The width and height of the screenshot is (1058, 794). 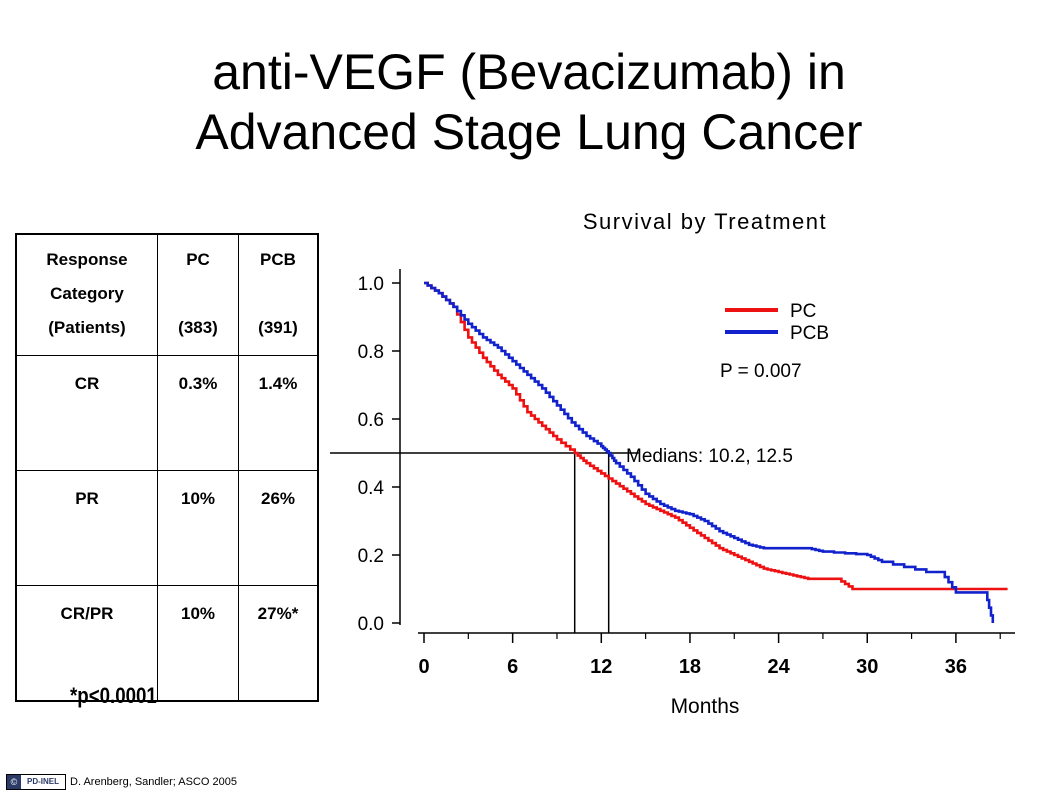 I want to click on chart-title: Survival by Treatment, so click(x=705, y=221).